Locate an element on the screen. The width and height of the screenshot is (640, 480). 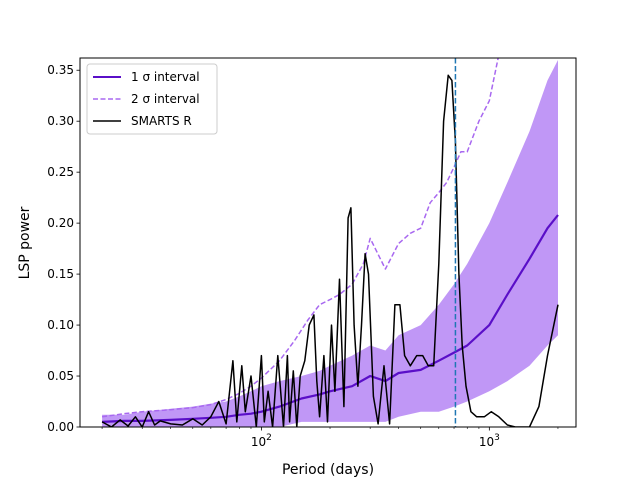
legend-label-one-sigma: 1 σ interval is located at coordinates (165, 77).